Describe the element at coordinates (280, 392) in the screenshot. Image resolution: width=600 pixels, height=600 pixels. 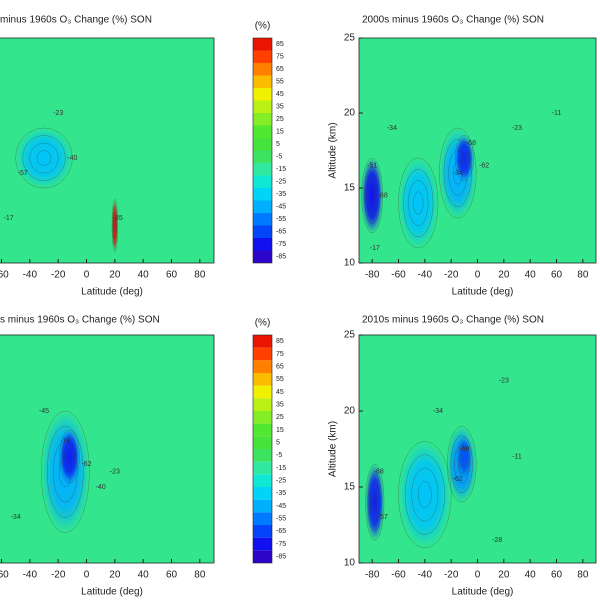
I see `colorbar-tick-label: 45` at that location.